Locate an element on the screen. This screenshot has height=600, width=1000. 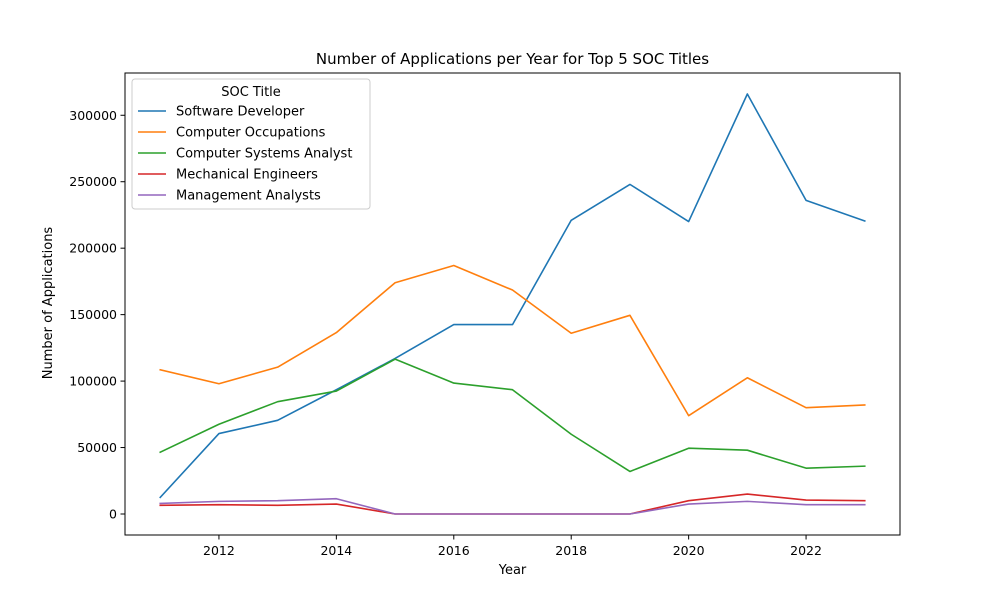
x-tick-label: 2012 is located at coordinates (219, 550).